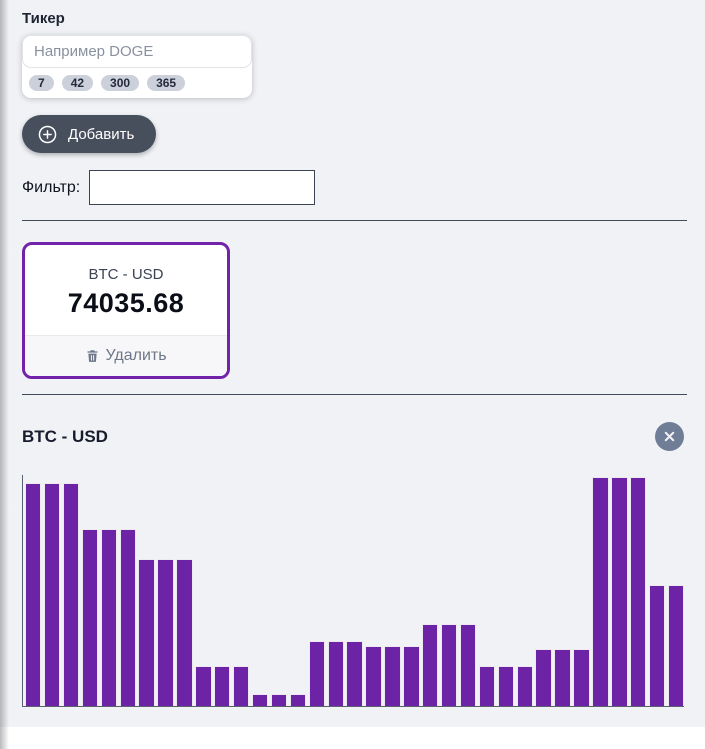  Describe the element at coordinates (51, 187) in the screenshot. I see `filter-label: Фильтр:` at that location.